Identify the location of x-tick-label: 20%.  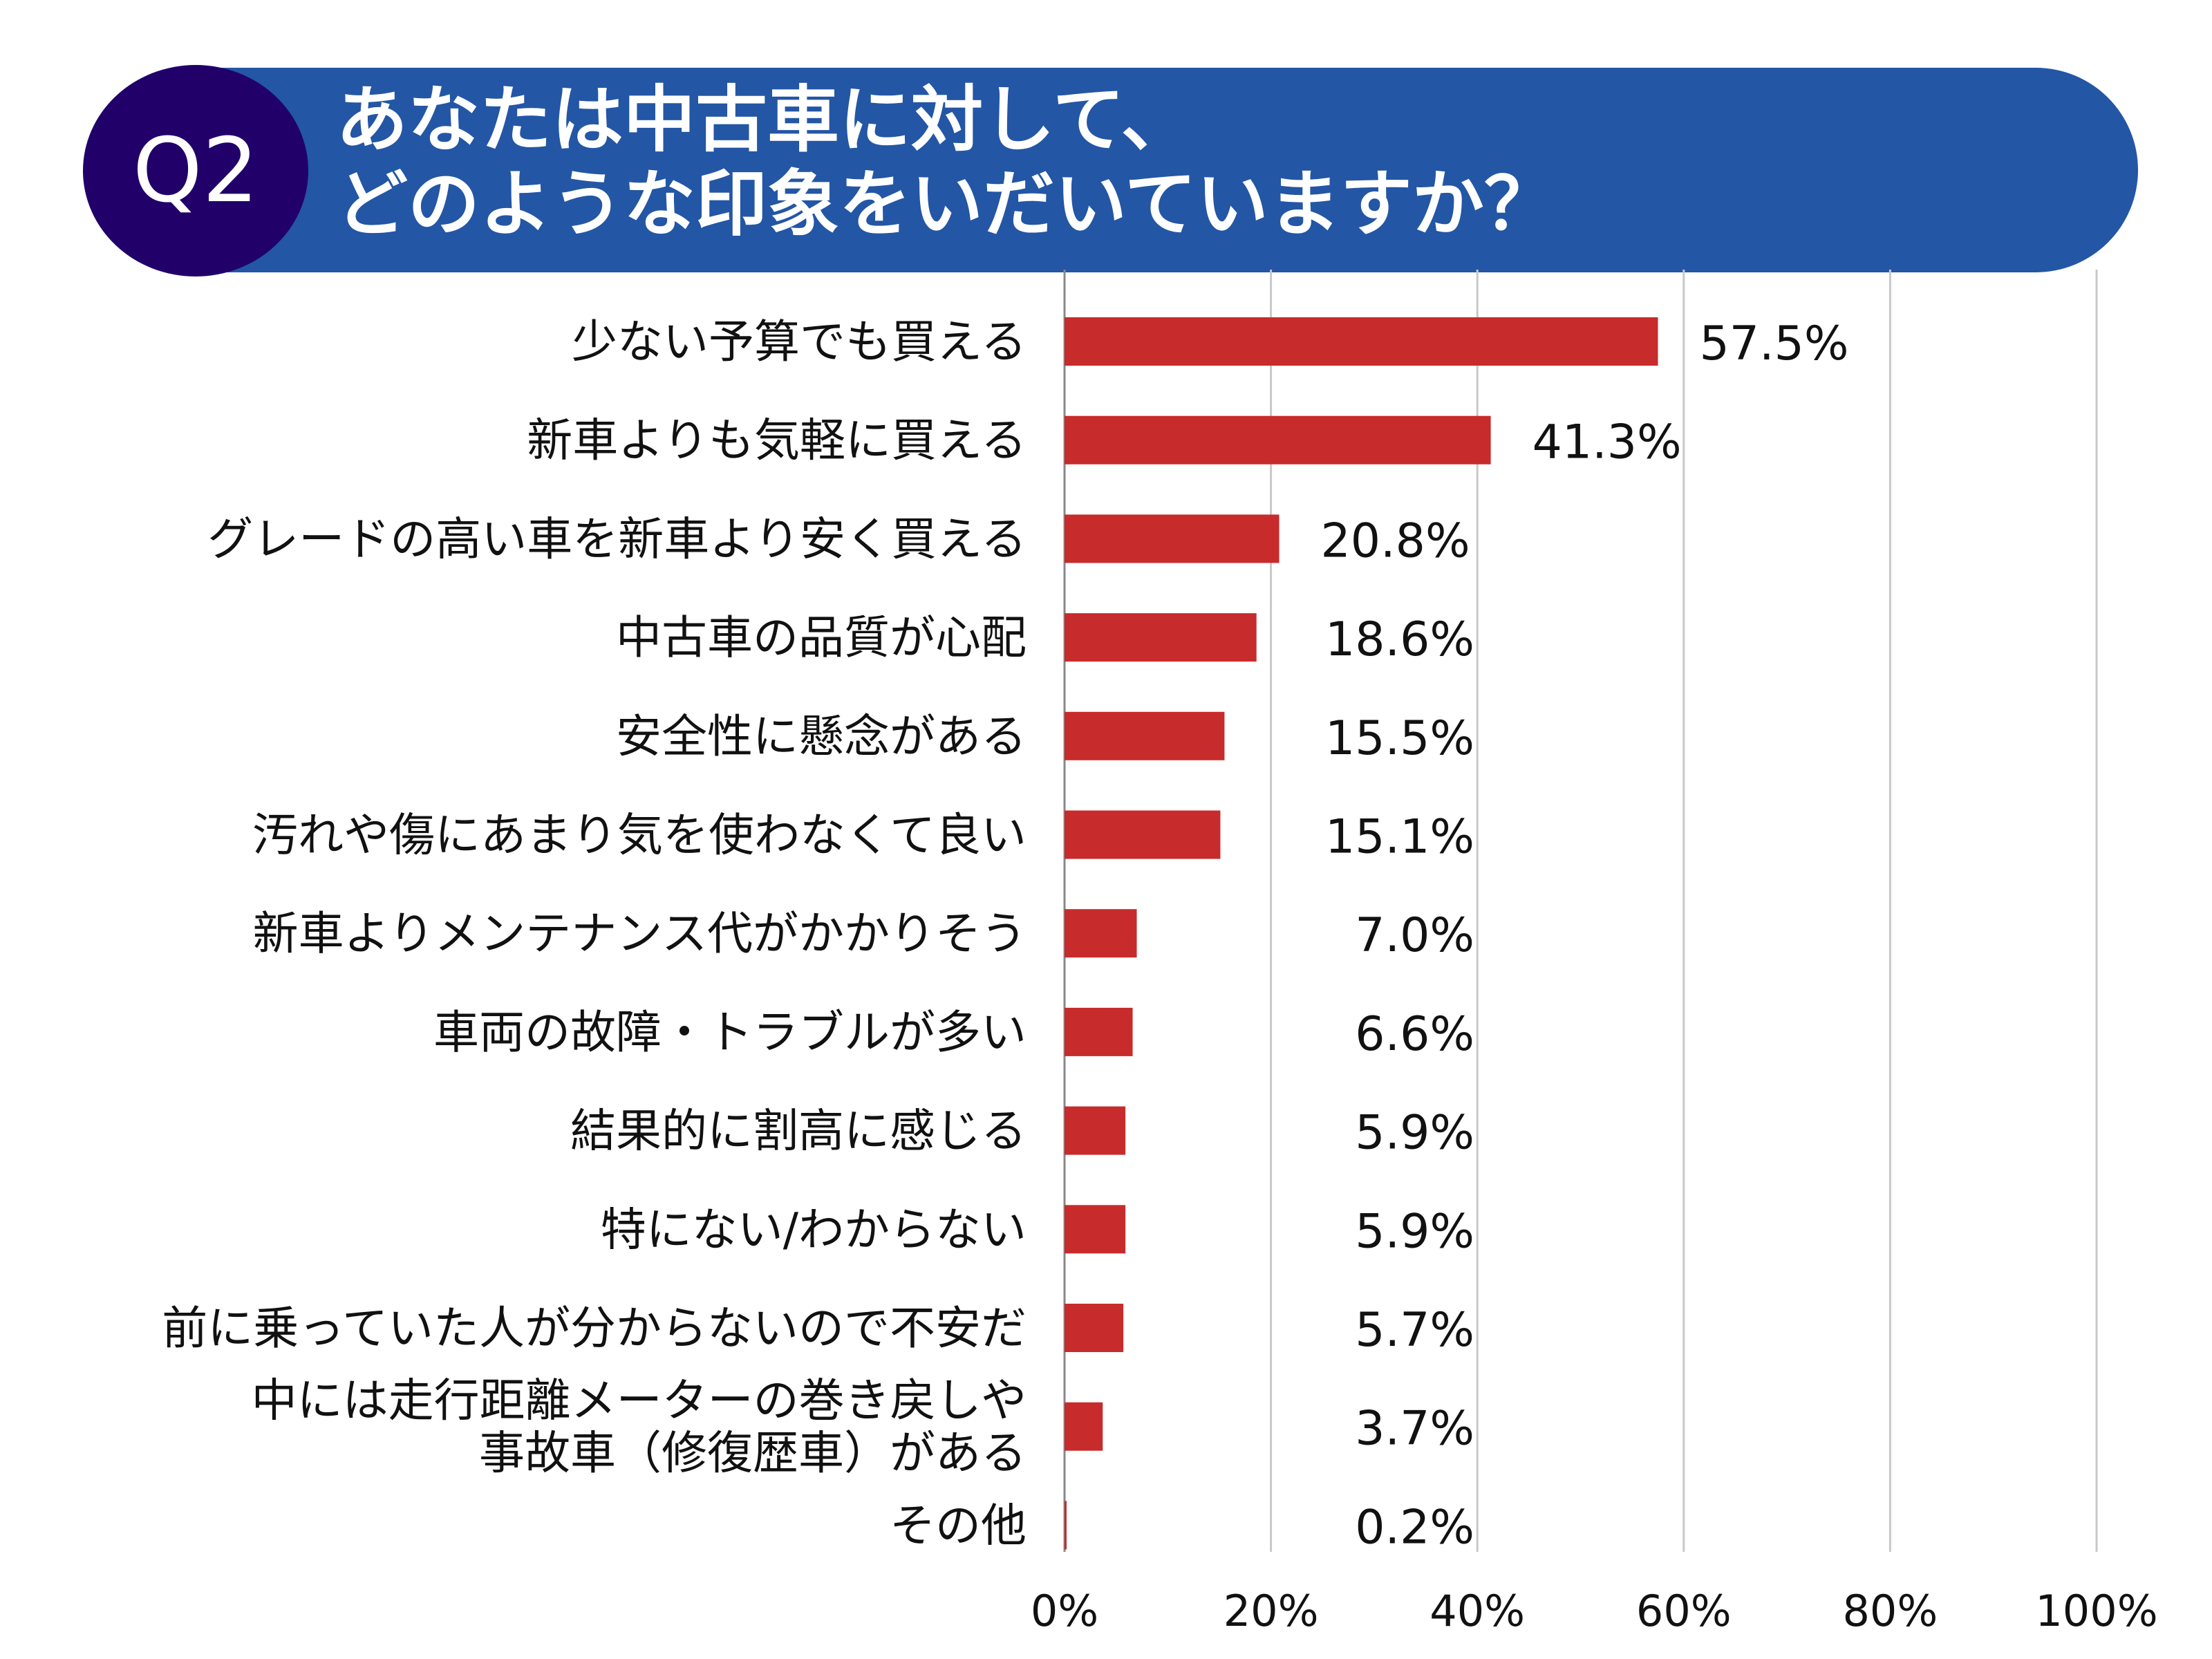
(1271, 1611).